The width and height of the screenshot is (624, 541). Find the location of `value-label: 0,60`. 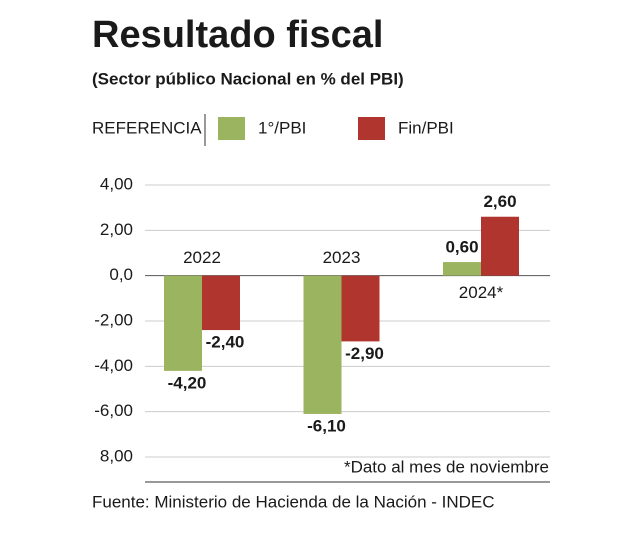

value-label: 0,60 is located at coordinates (461, 247).